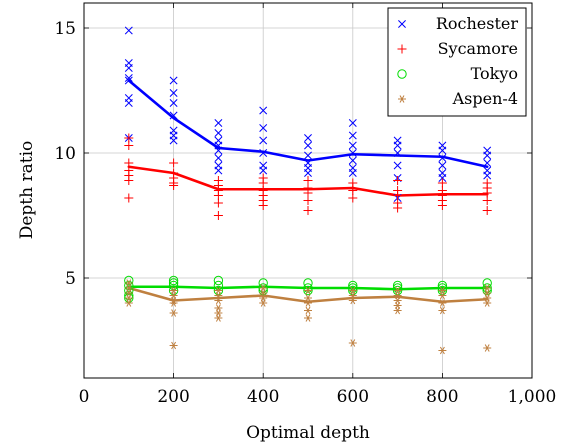 Image resolution: width=573 pixels, height=448 pixels. I want to click on tokyo-mean-line, so click(308, 288).